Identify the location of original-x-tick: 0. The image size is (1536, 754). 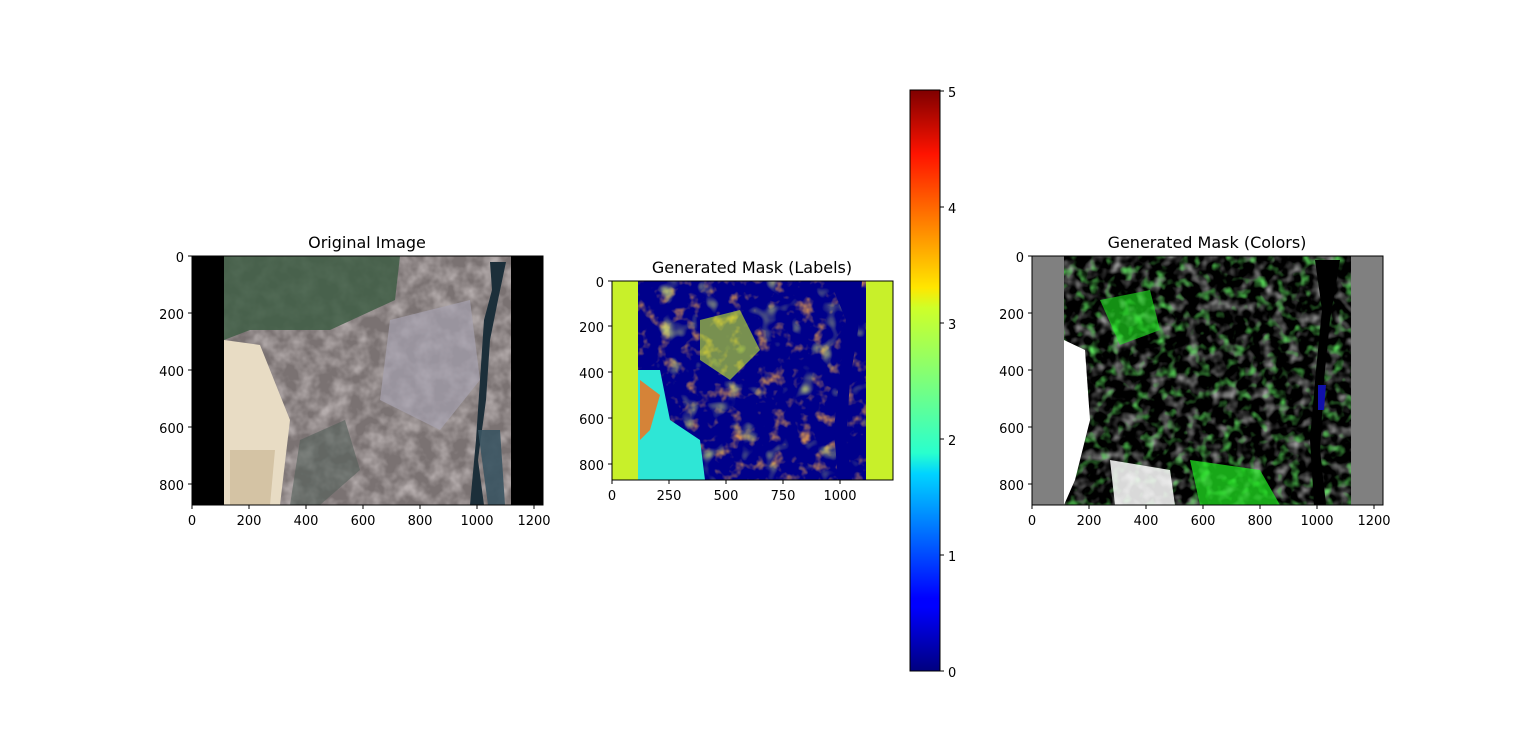
(192, 521).